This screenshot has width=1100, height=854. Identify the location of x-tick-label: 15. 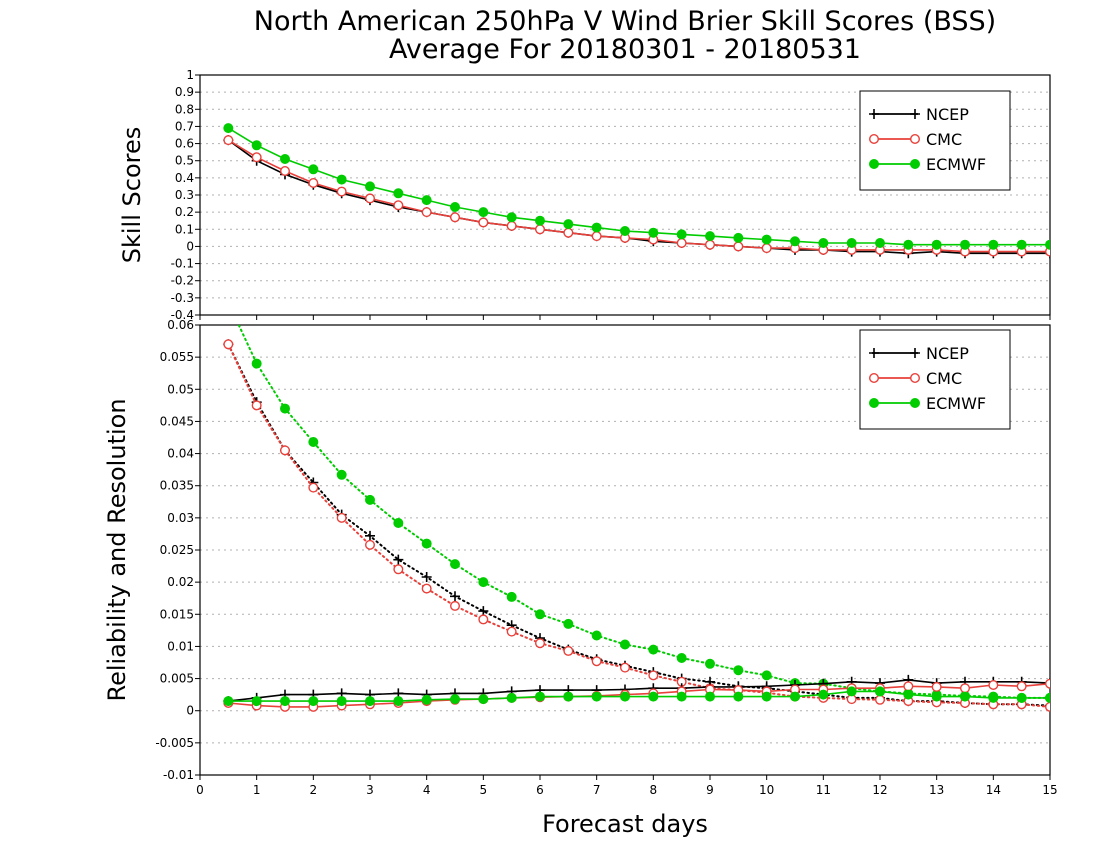
(1049, 790).